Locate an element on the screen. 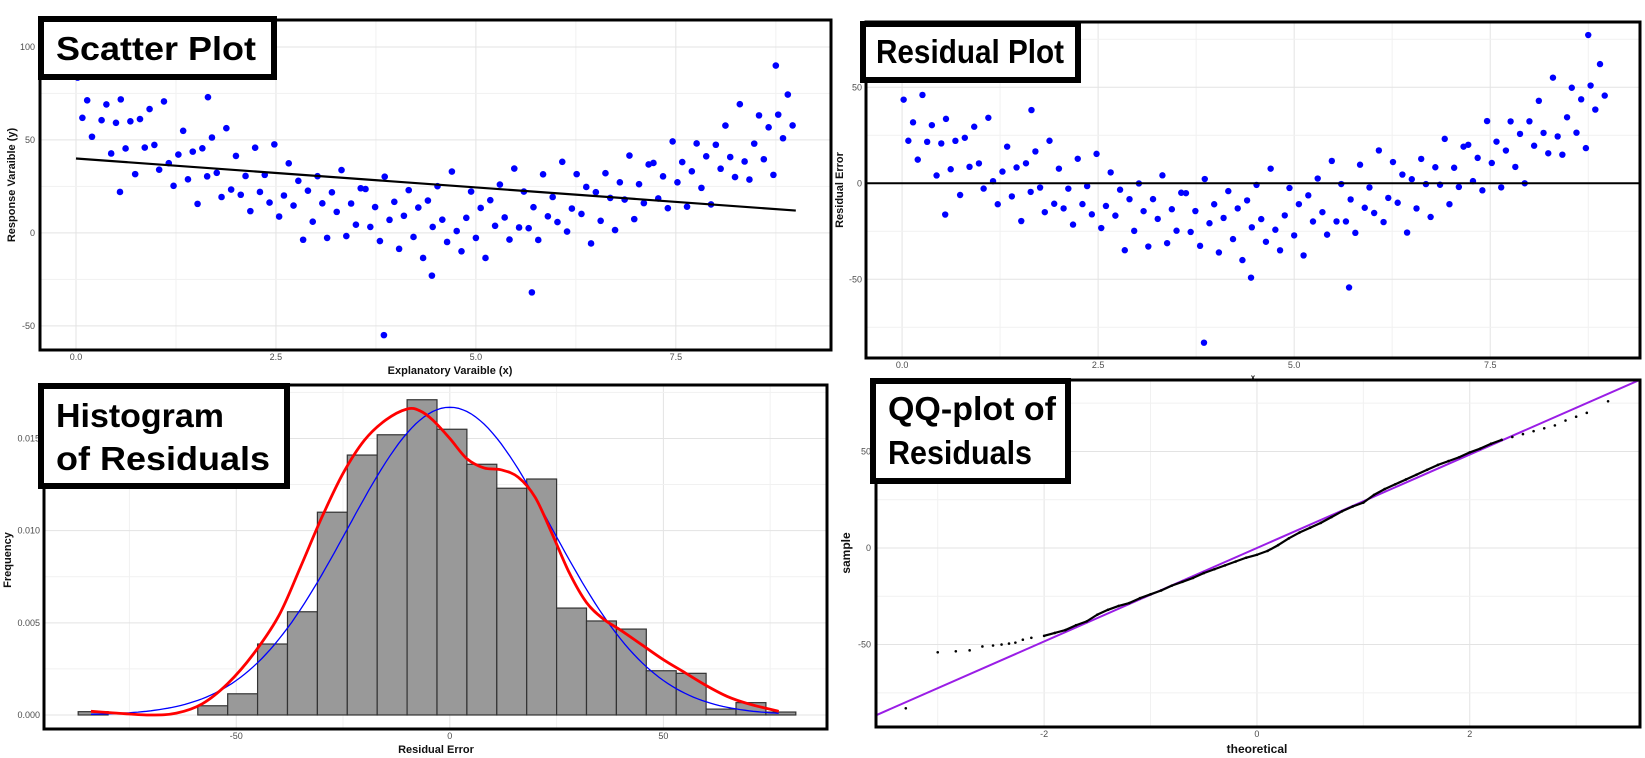  scatter-y-tick-label: 100 is located at coordinates (27, 47).